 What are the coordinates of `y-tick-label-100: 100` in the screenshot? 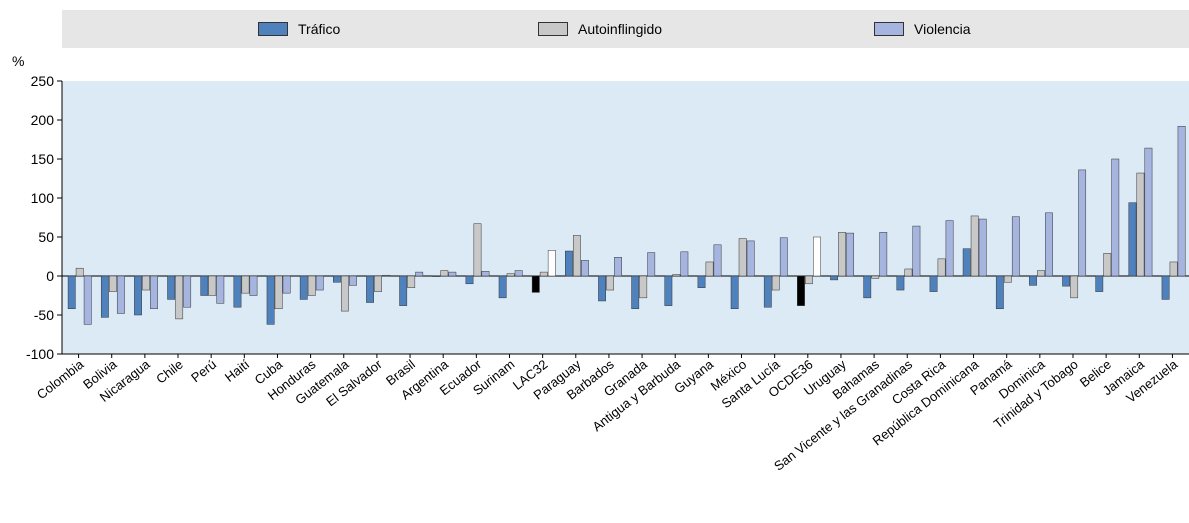 It's located at (43, 198).